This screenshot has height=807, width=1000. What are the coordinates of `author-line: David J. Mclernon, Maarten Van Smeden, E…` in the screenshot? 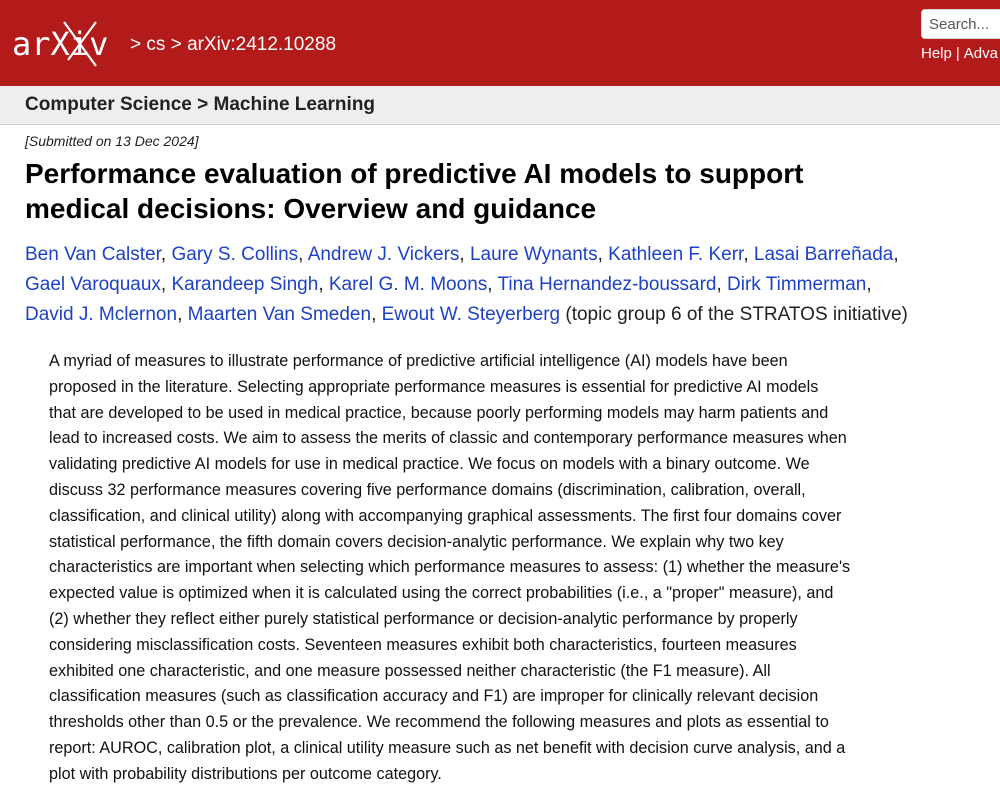 It's located at (466, 314).